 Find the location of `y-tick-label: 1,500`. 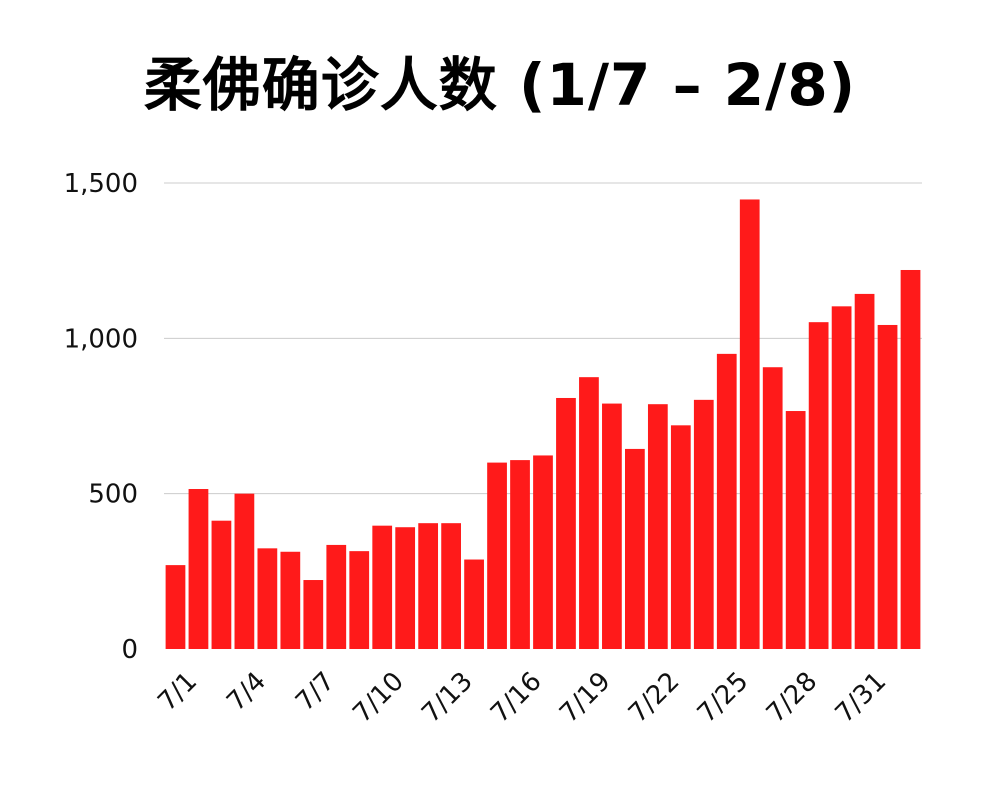

y-tick-label: 1,500 is located at coordinates (101, 184).